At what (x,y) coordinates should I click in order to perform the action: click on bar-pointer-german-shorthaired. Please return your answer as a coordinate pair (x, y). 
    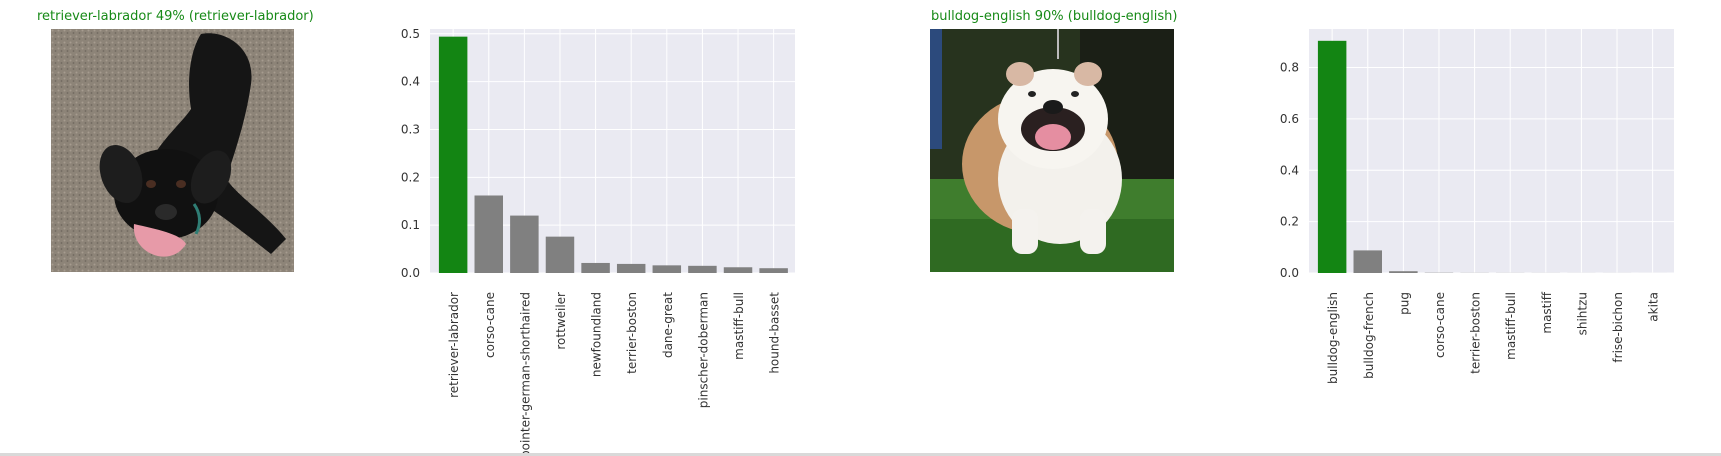
    Looking at the image, I should click on (524, 244).